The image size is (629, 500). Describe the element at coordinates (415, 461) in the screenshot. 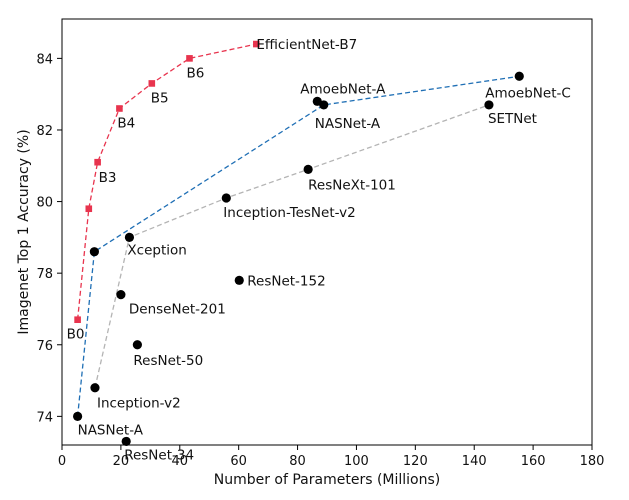

I see `x-tick-label: 120` at that location.